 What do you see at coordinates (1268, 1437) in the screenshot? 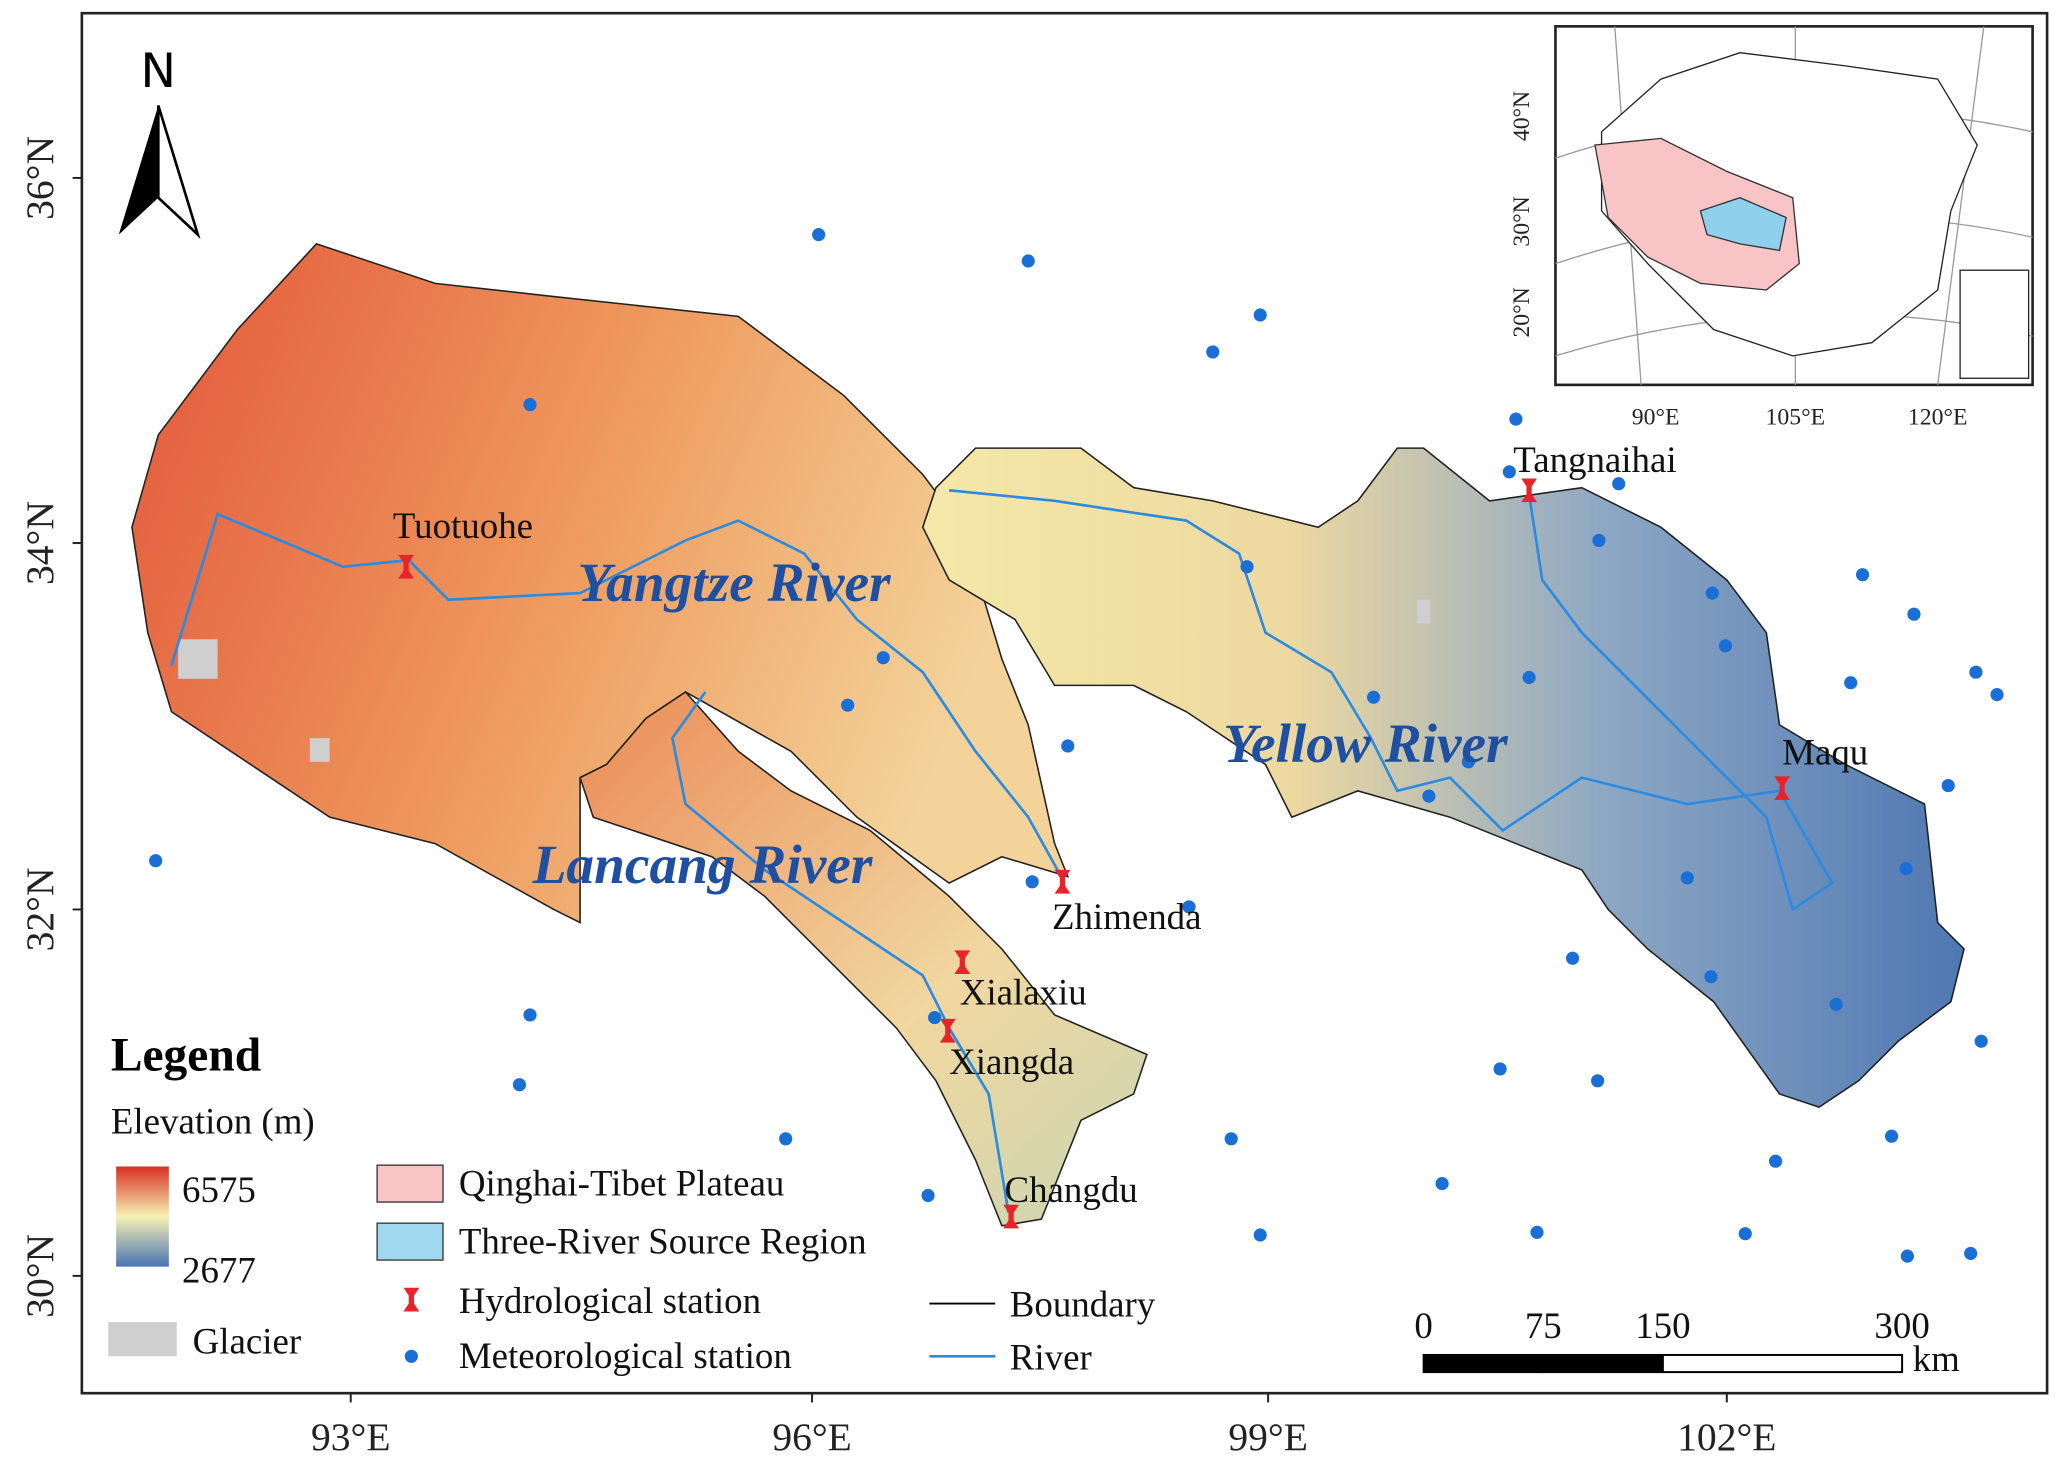
I see `lon-label: 99°E` at bounding box center [1268, 1437].